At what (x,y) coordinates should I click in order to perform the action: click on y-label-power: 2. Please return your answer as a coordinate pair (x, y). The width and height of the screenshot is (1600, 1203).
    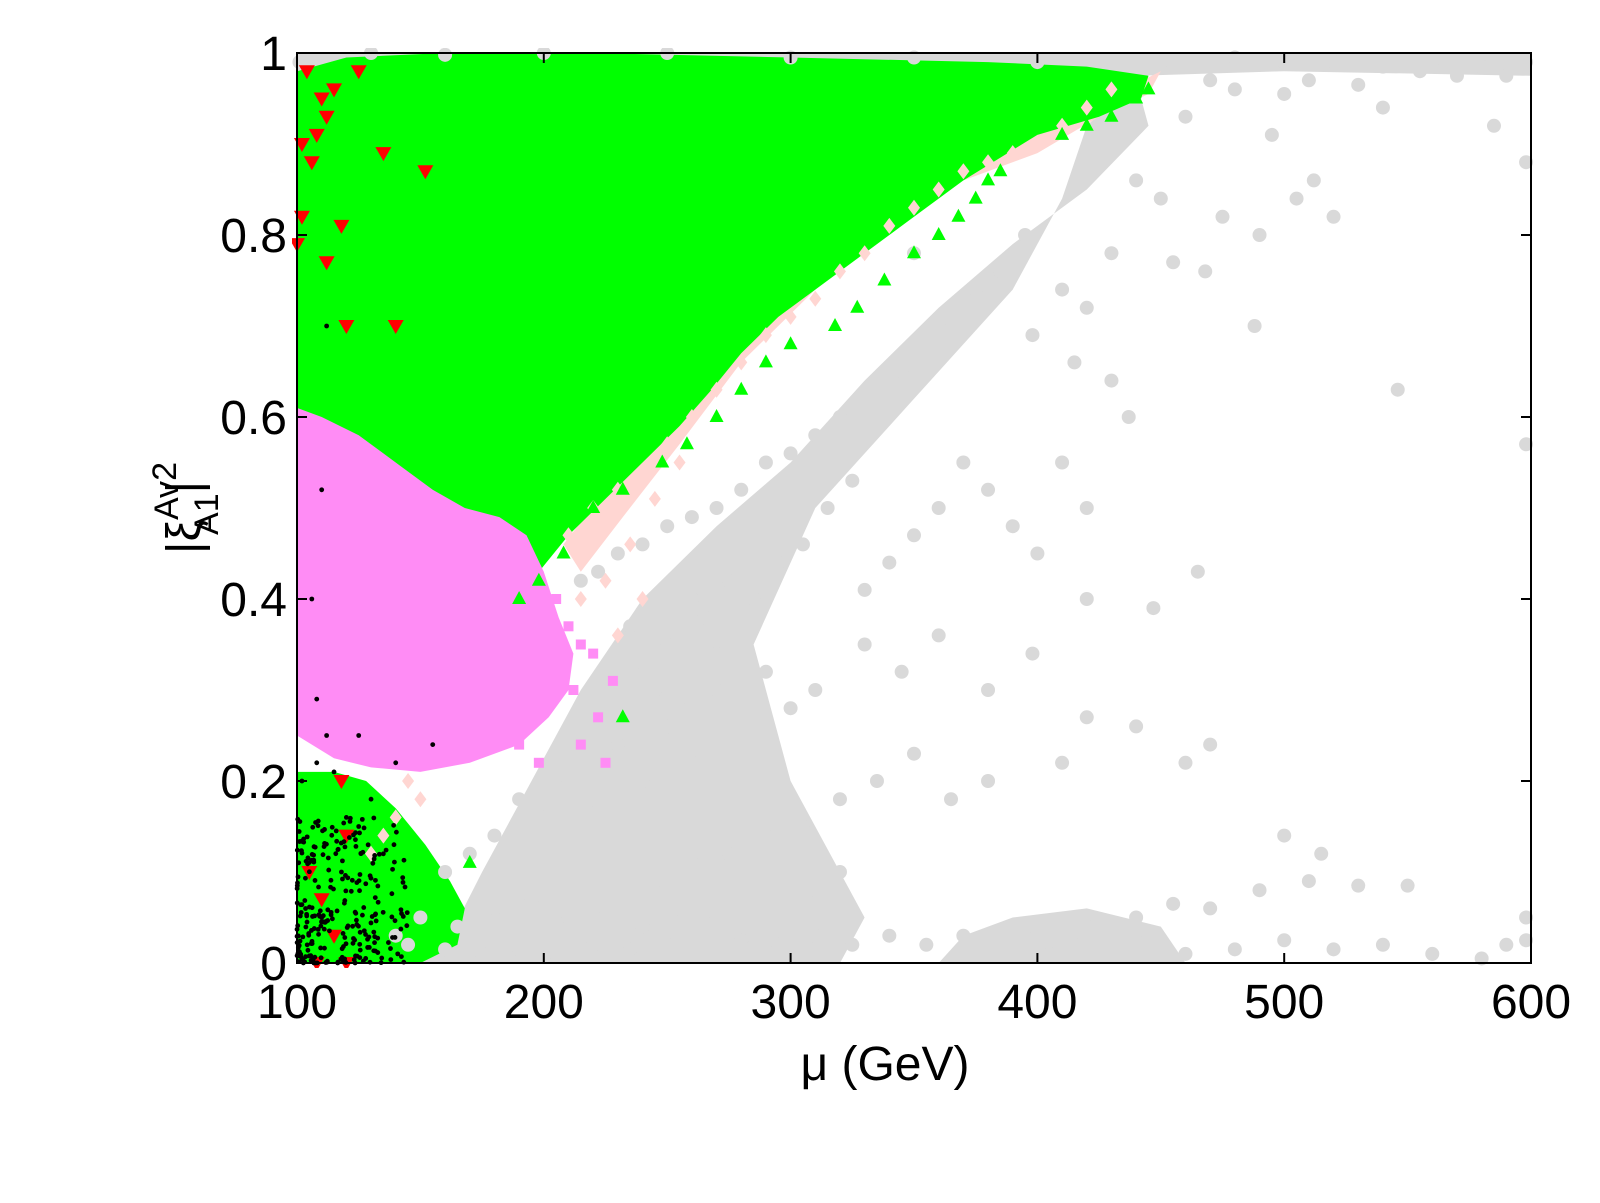
    Looking at the image, I should click on (165, 471).